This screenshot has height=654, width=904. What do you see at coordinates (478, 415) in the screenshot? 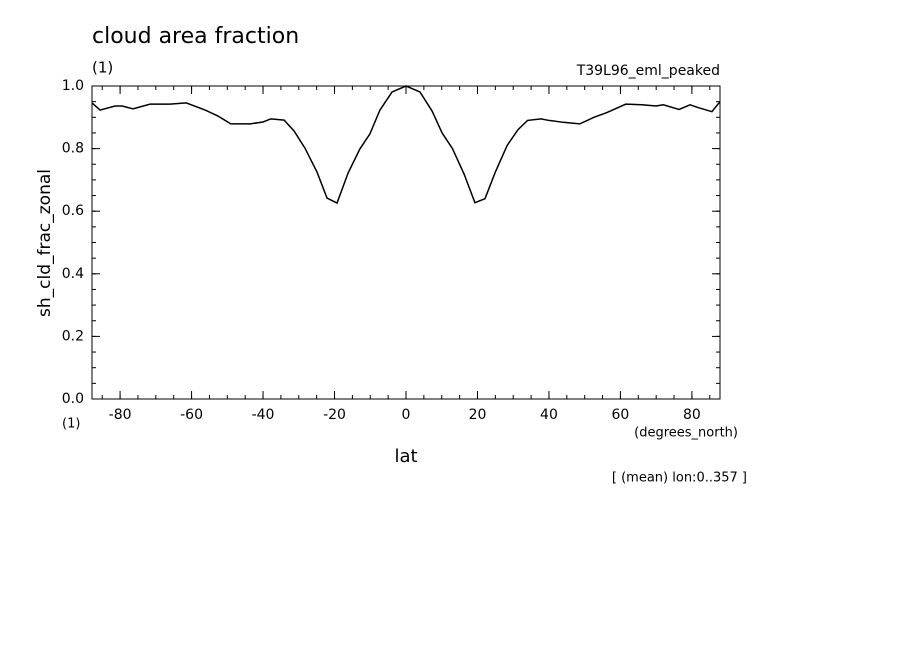
I see `x-tick-label: 20` at bounding box center [478, 415].